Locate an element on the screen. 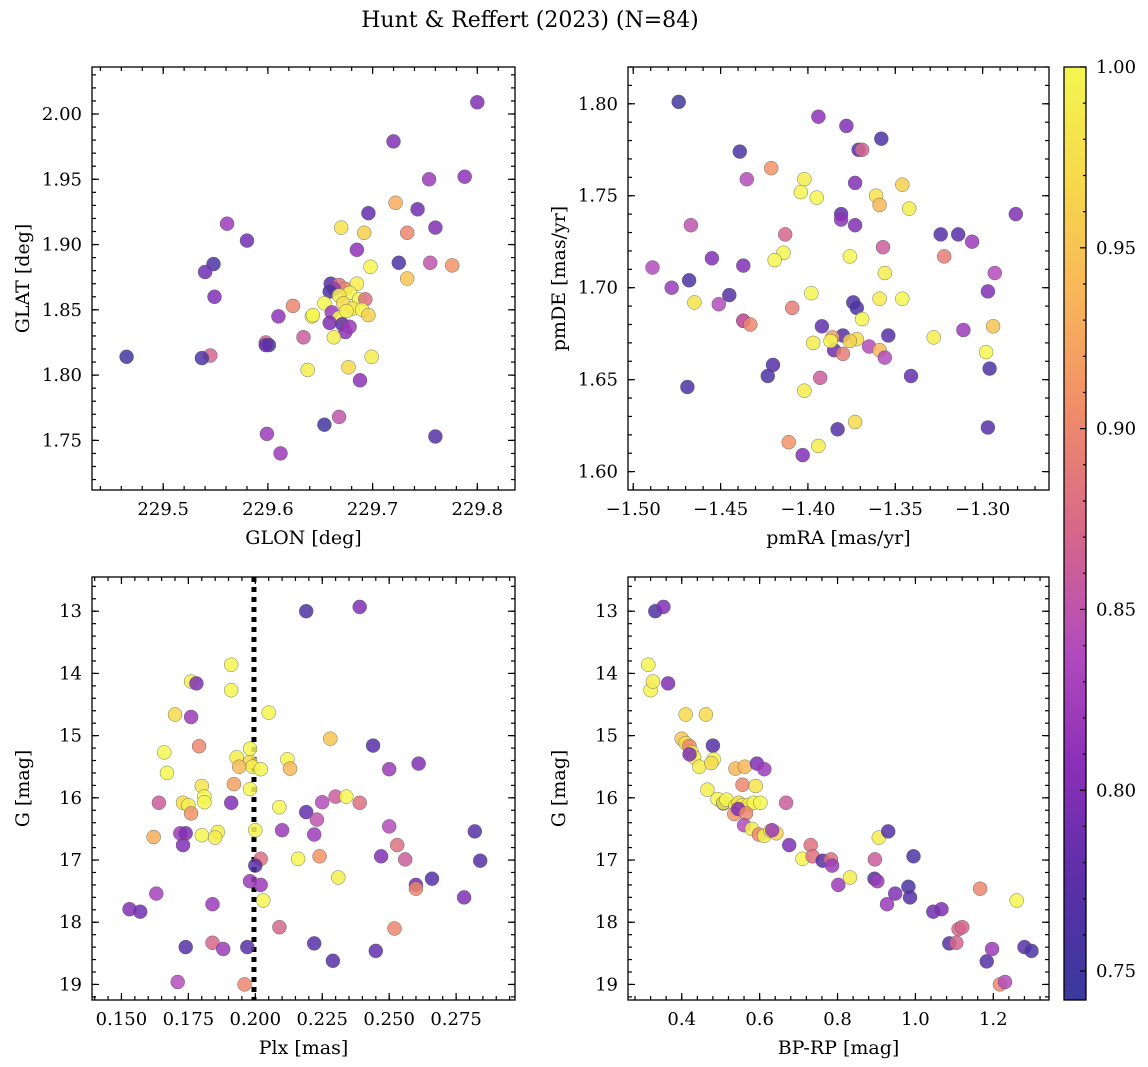  y-tick-label: 1.80 is located at coordinates (598, 104).